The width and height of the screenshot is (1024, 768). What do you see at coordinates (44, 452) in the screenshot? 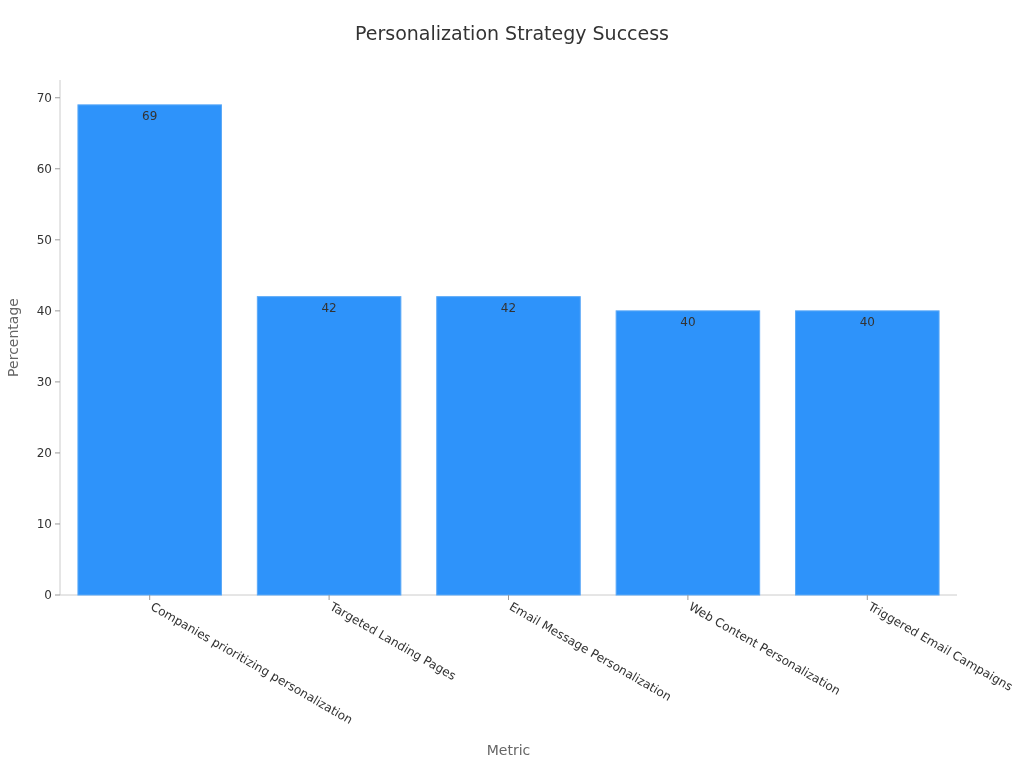
I see `y-tick-label: 20` at bounding box center [44, 452].